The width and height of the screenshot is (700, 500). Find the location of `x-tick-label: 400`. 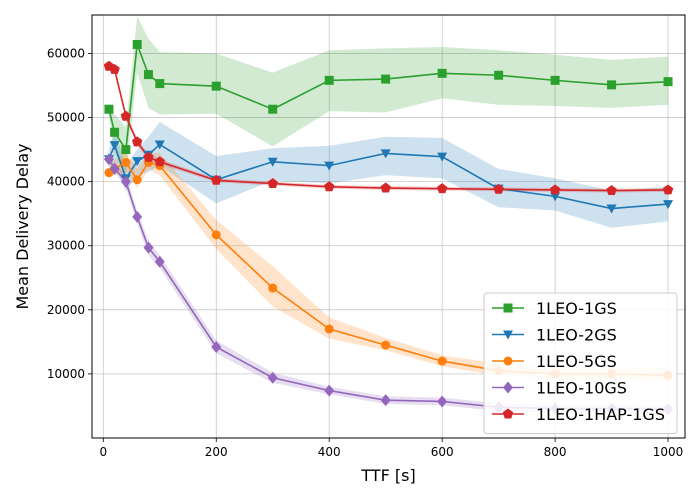

x-tick-label: 400 is located at coordinates (329, 452).